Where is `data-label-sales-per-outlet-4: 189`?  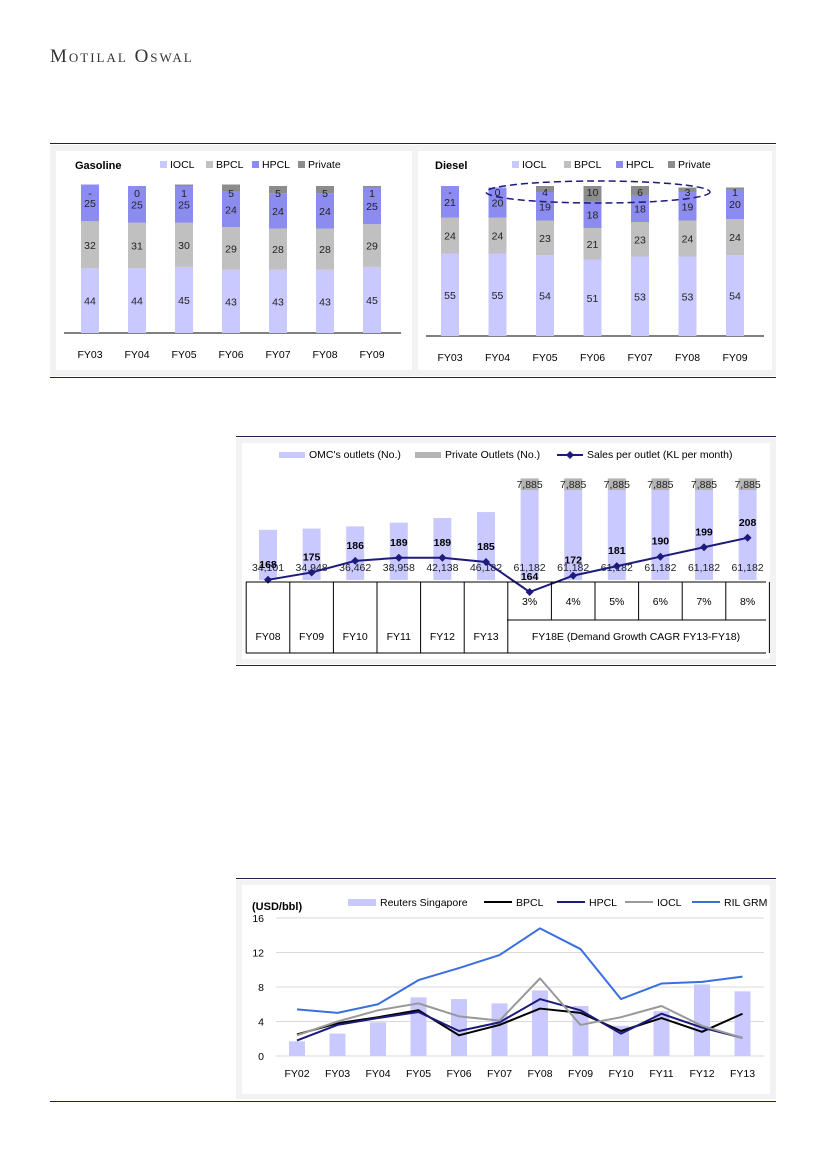
data-label-sales-per-outlet-4: 189 is located at coordinates (443, 543).